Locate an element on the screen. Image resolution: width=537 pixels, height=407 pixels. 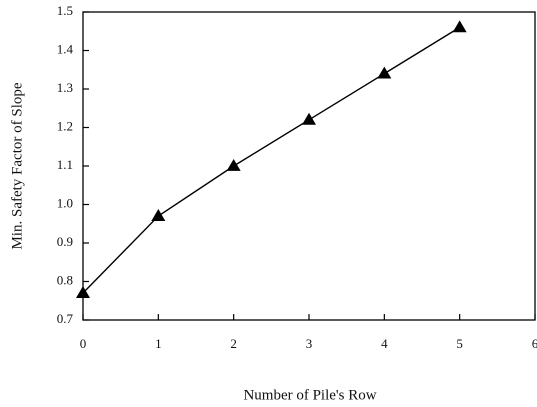
y-tick-label: 1.2 is located at coordinates (65, 125).